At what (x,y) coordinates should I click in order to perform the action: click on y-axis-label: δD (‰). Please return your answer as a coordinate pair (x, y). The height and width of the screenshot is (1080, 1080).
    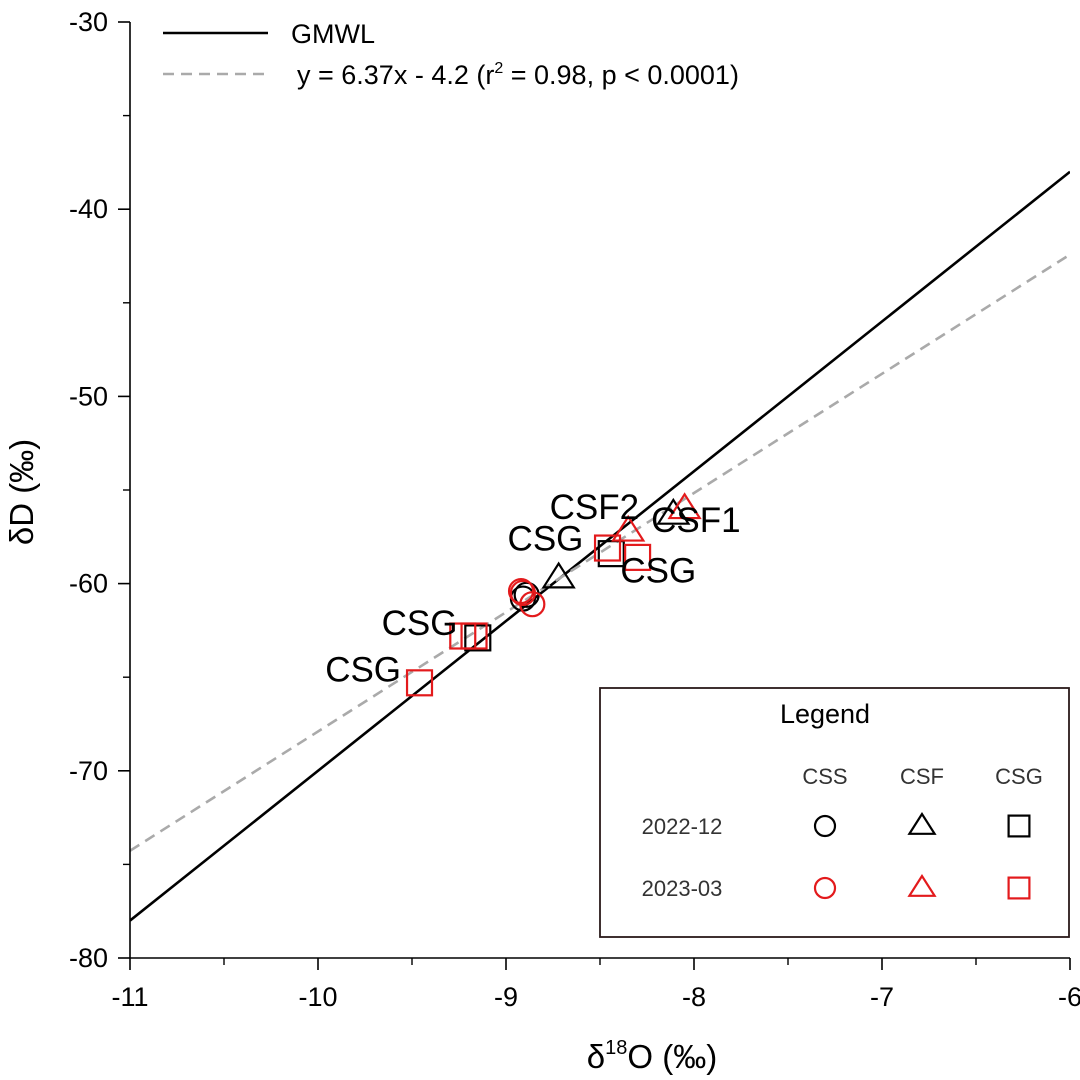
    Looking at the image, I should click on (21, 492).